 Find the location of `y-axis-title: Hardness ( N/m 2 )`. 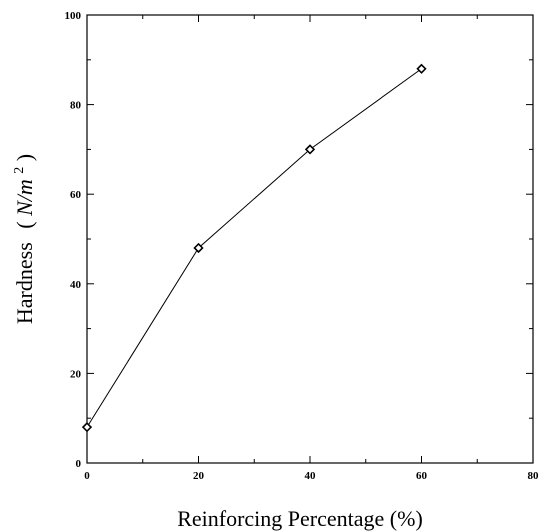

y-axis-title: Hardness ( N/m 2 ) is located at coordinates (20, 239).